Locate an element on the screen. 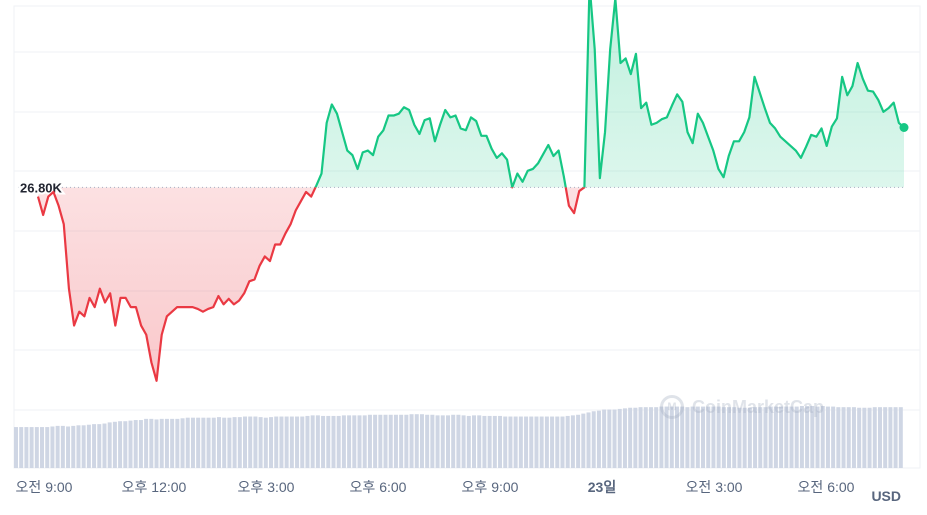 The width and height of the screenshot is (927, 515). x-tick-label: 오후 12:00 is located at coordinates (154, 487).